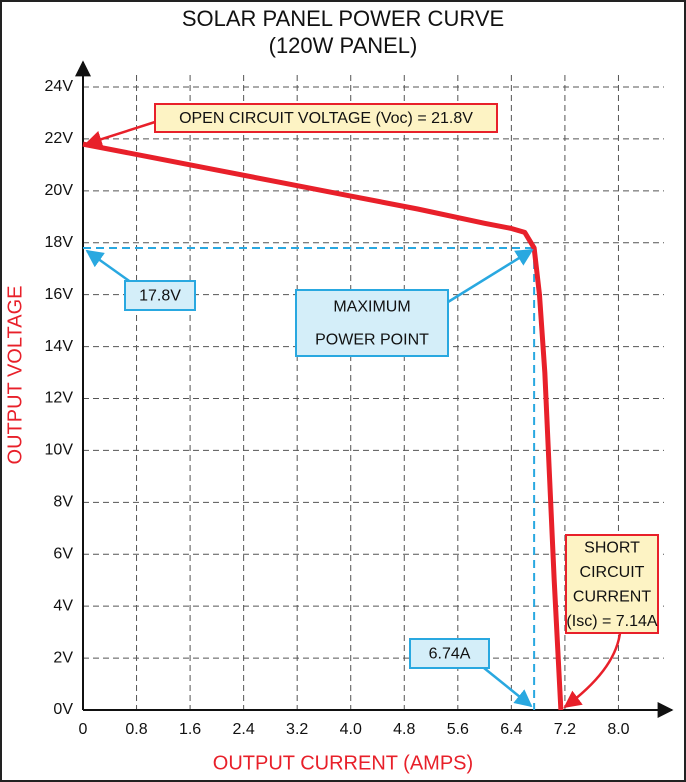 The height and width of the screenshot is (782, 686). I want to click on voc-arrow, so click(120, 134).